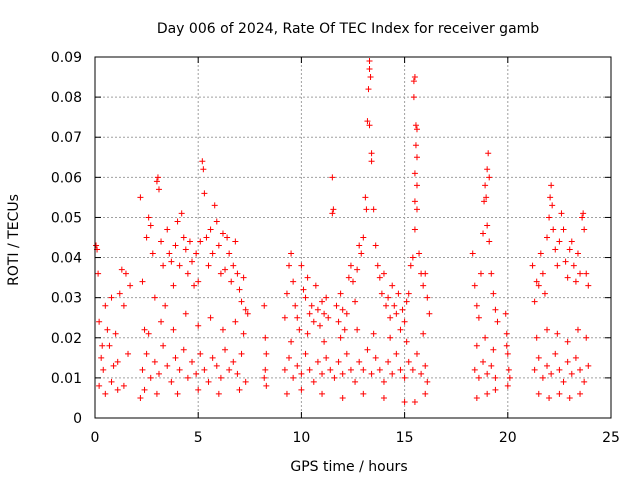  I want to click on y-tick-label: 0.04, so click(66, 259).